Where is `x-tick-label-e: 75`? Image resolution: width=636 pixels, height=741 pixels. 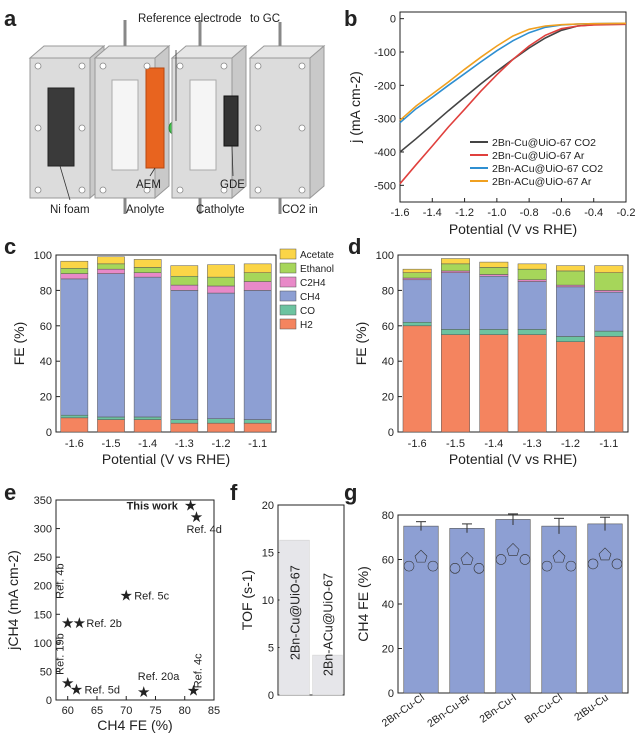 x-tick-label-e: 75 is located at coordinates (155, 711).